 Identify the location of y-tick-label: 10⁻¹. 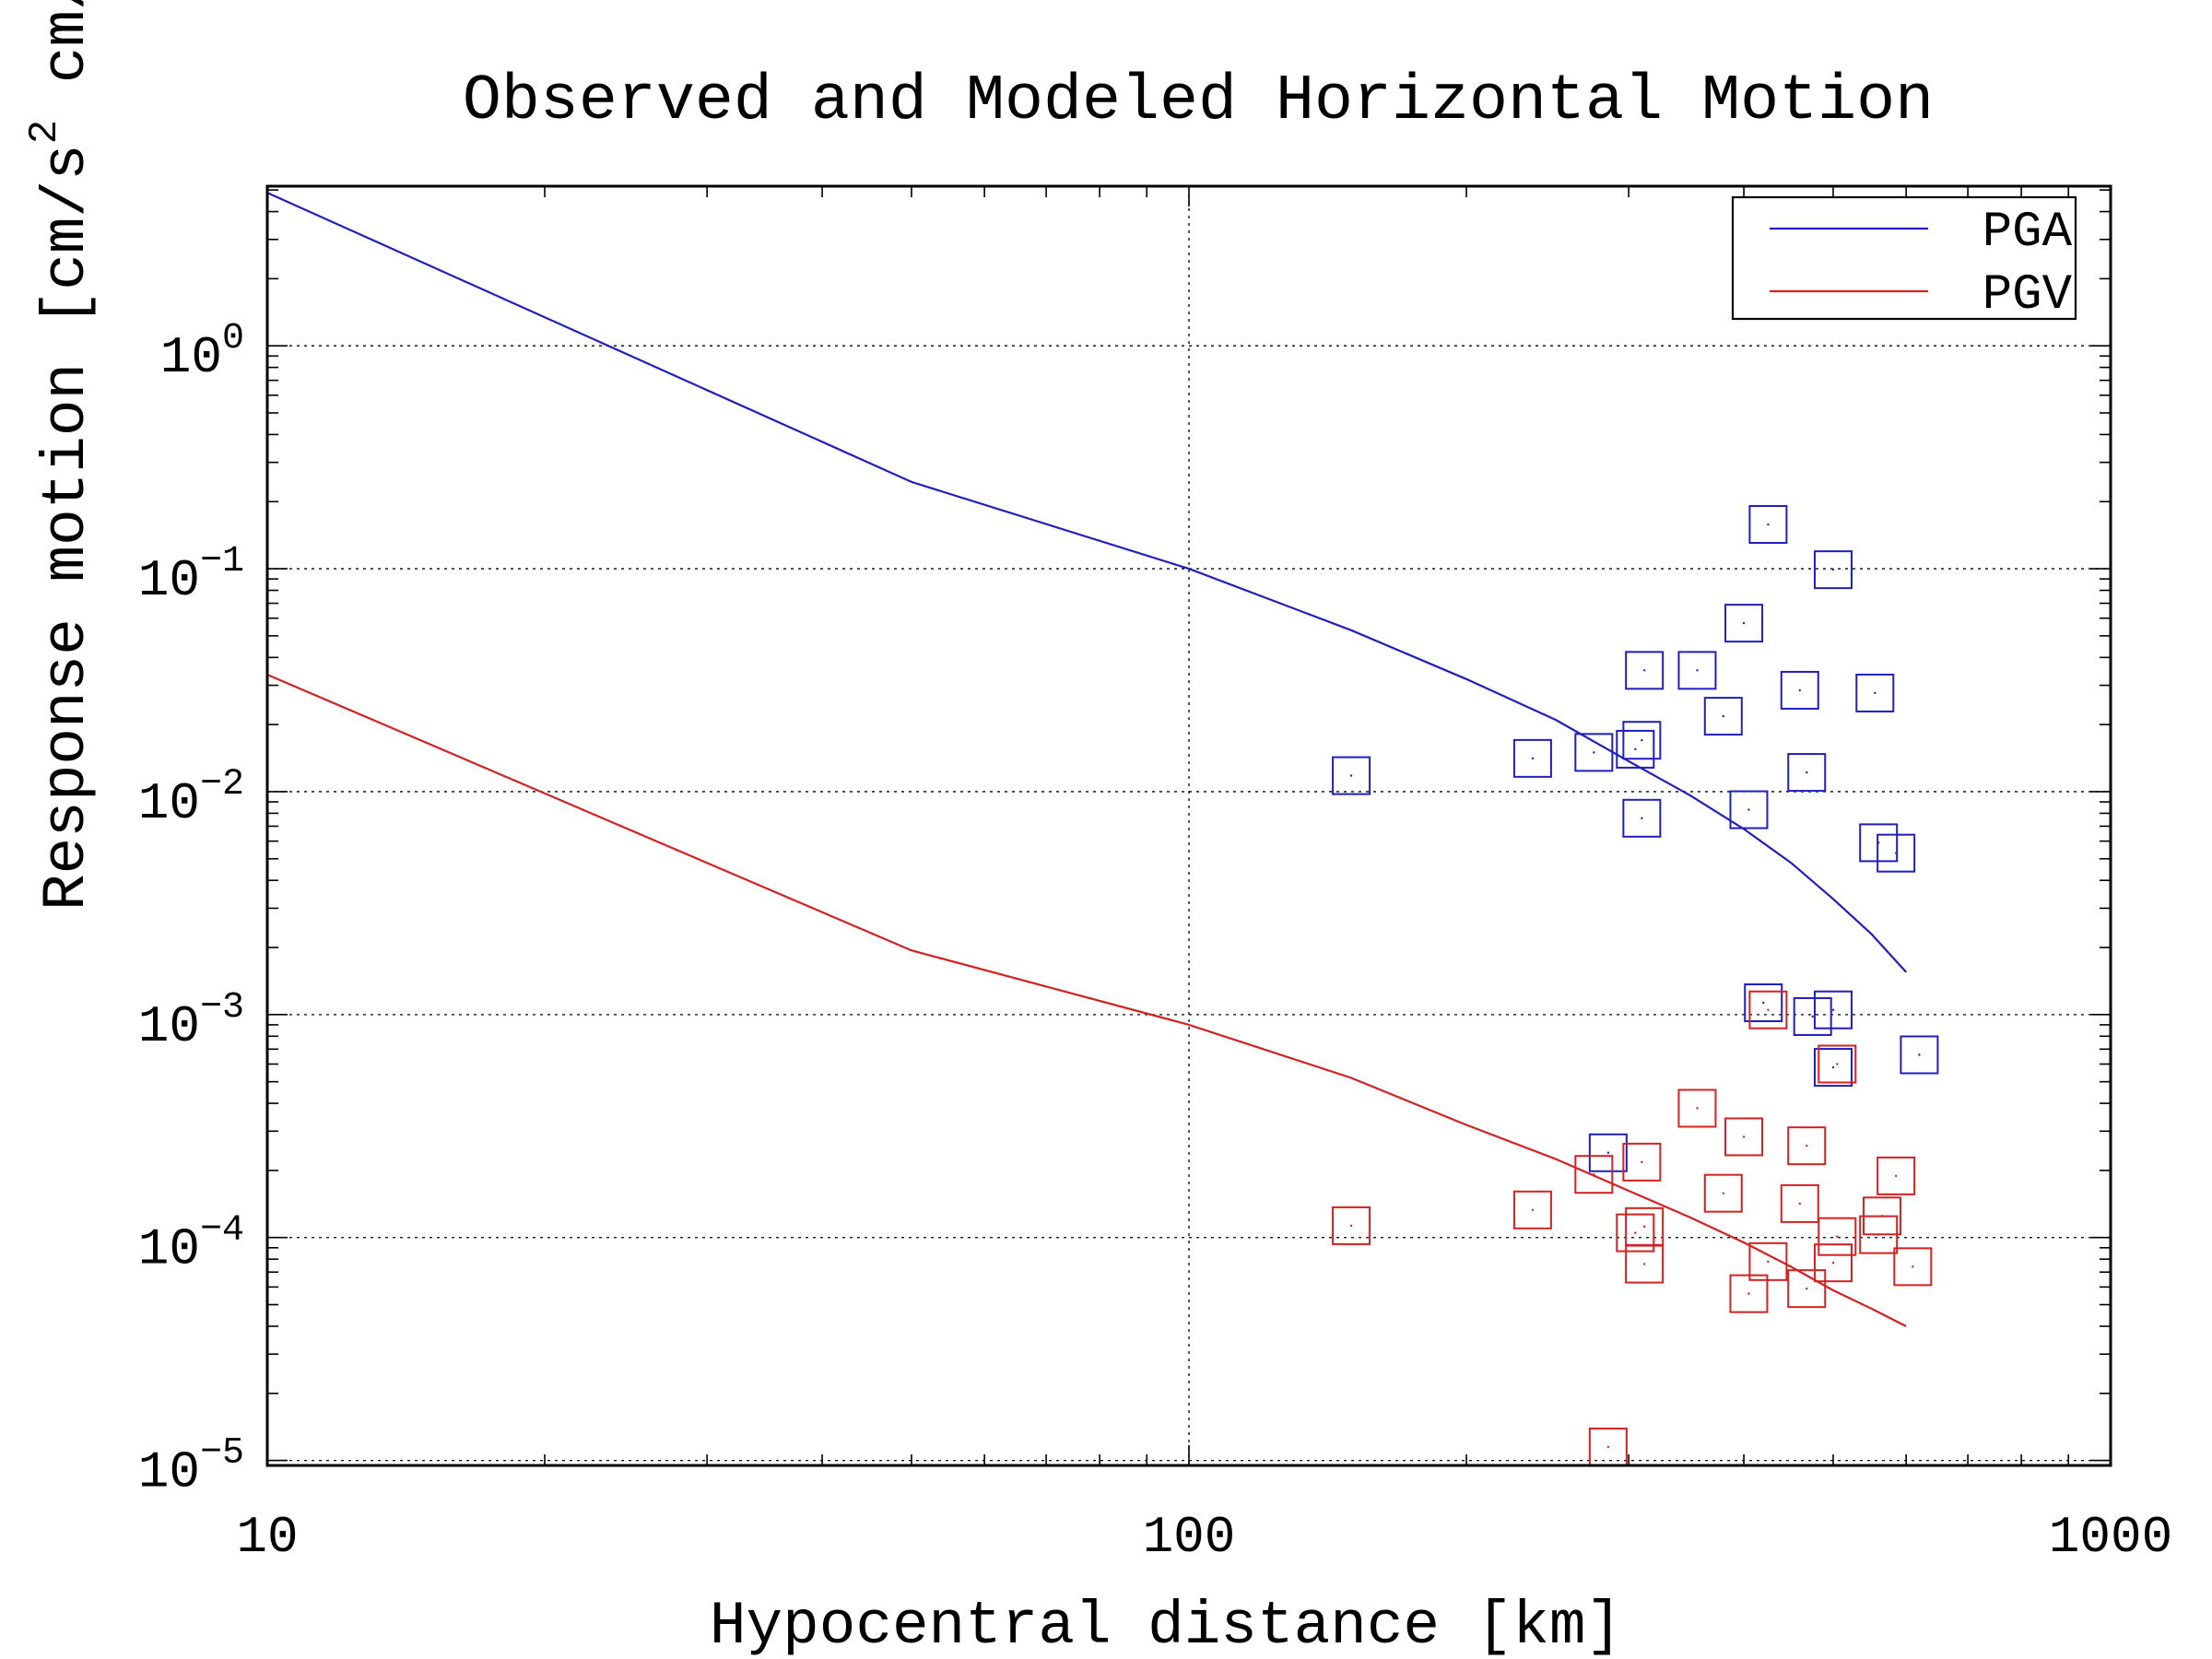
(191, 575).